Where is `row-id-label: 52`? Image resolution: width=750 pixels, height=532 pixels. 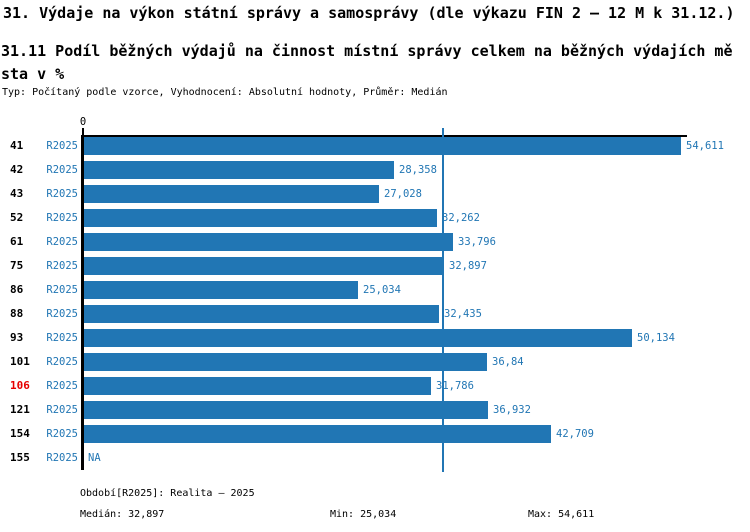 row-id-label: 52 is located at coordinates (17, 217).